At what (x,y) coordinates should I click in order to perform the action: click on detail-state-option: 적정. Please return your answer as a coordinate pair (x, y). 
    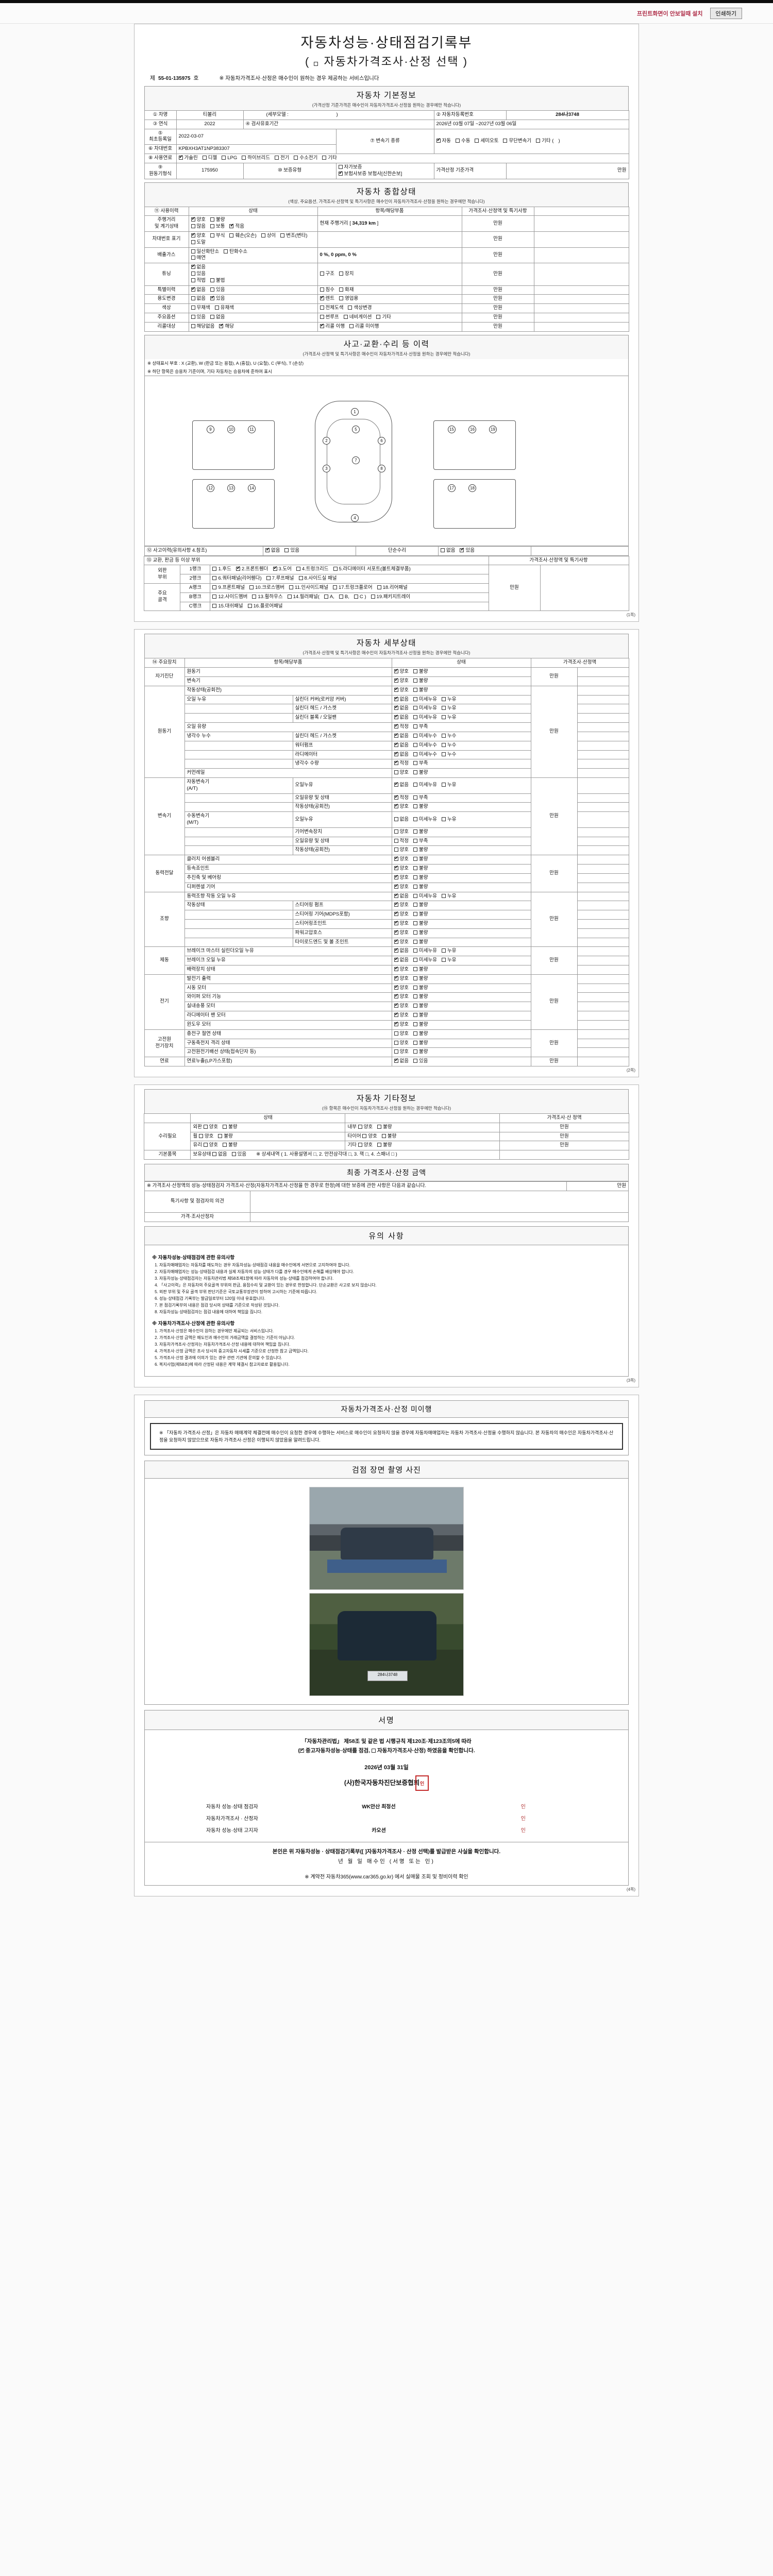
    Looking at the image, I should click on (401, 841).